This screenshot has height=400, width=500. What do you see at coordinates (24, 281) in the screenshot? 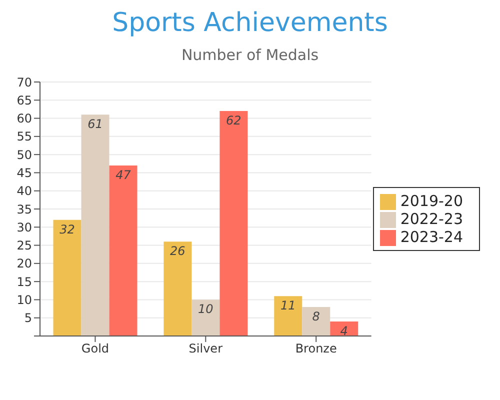
I see `y-tick-label: 15` at bounding box center [24, 281].